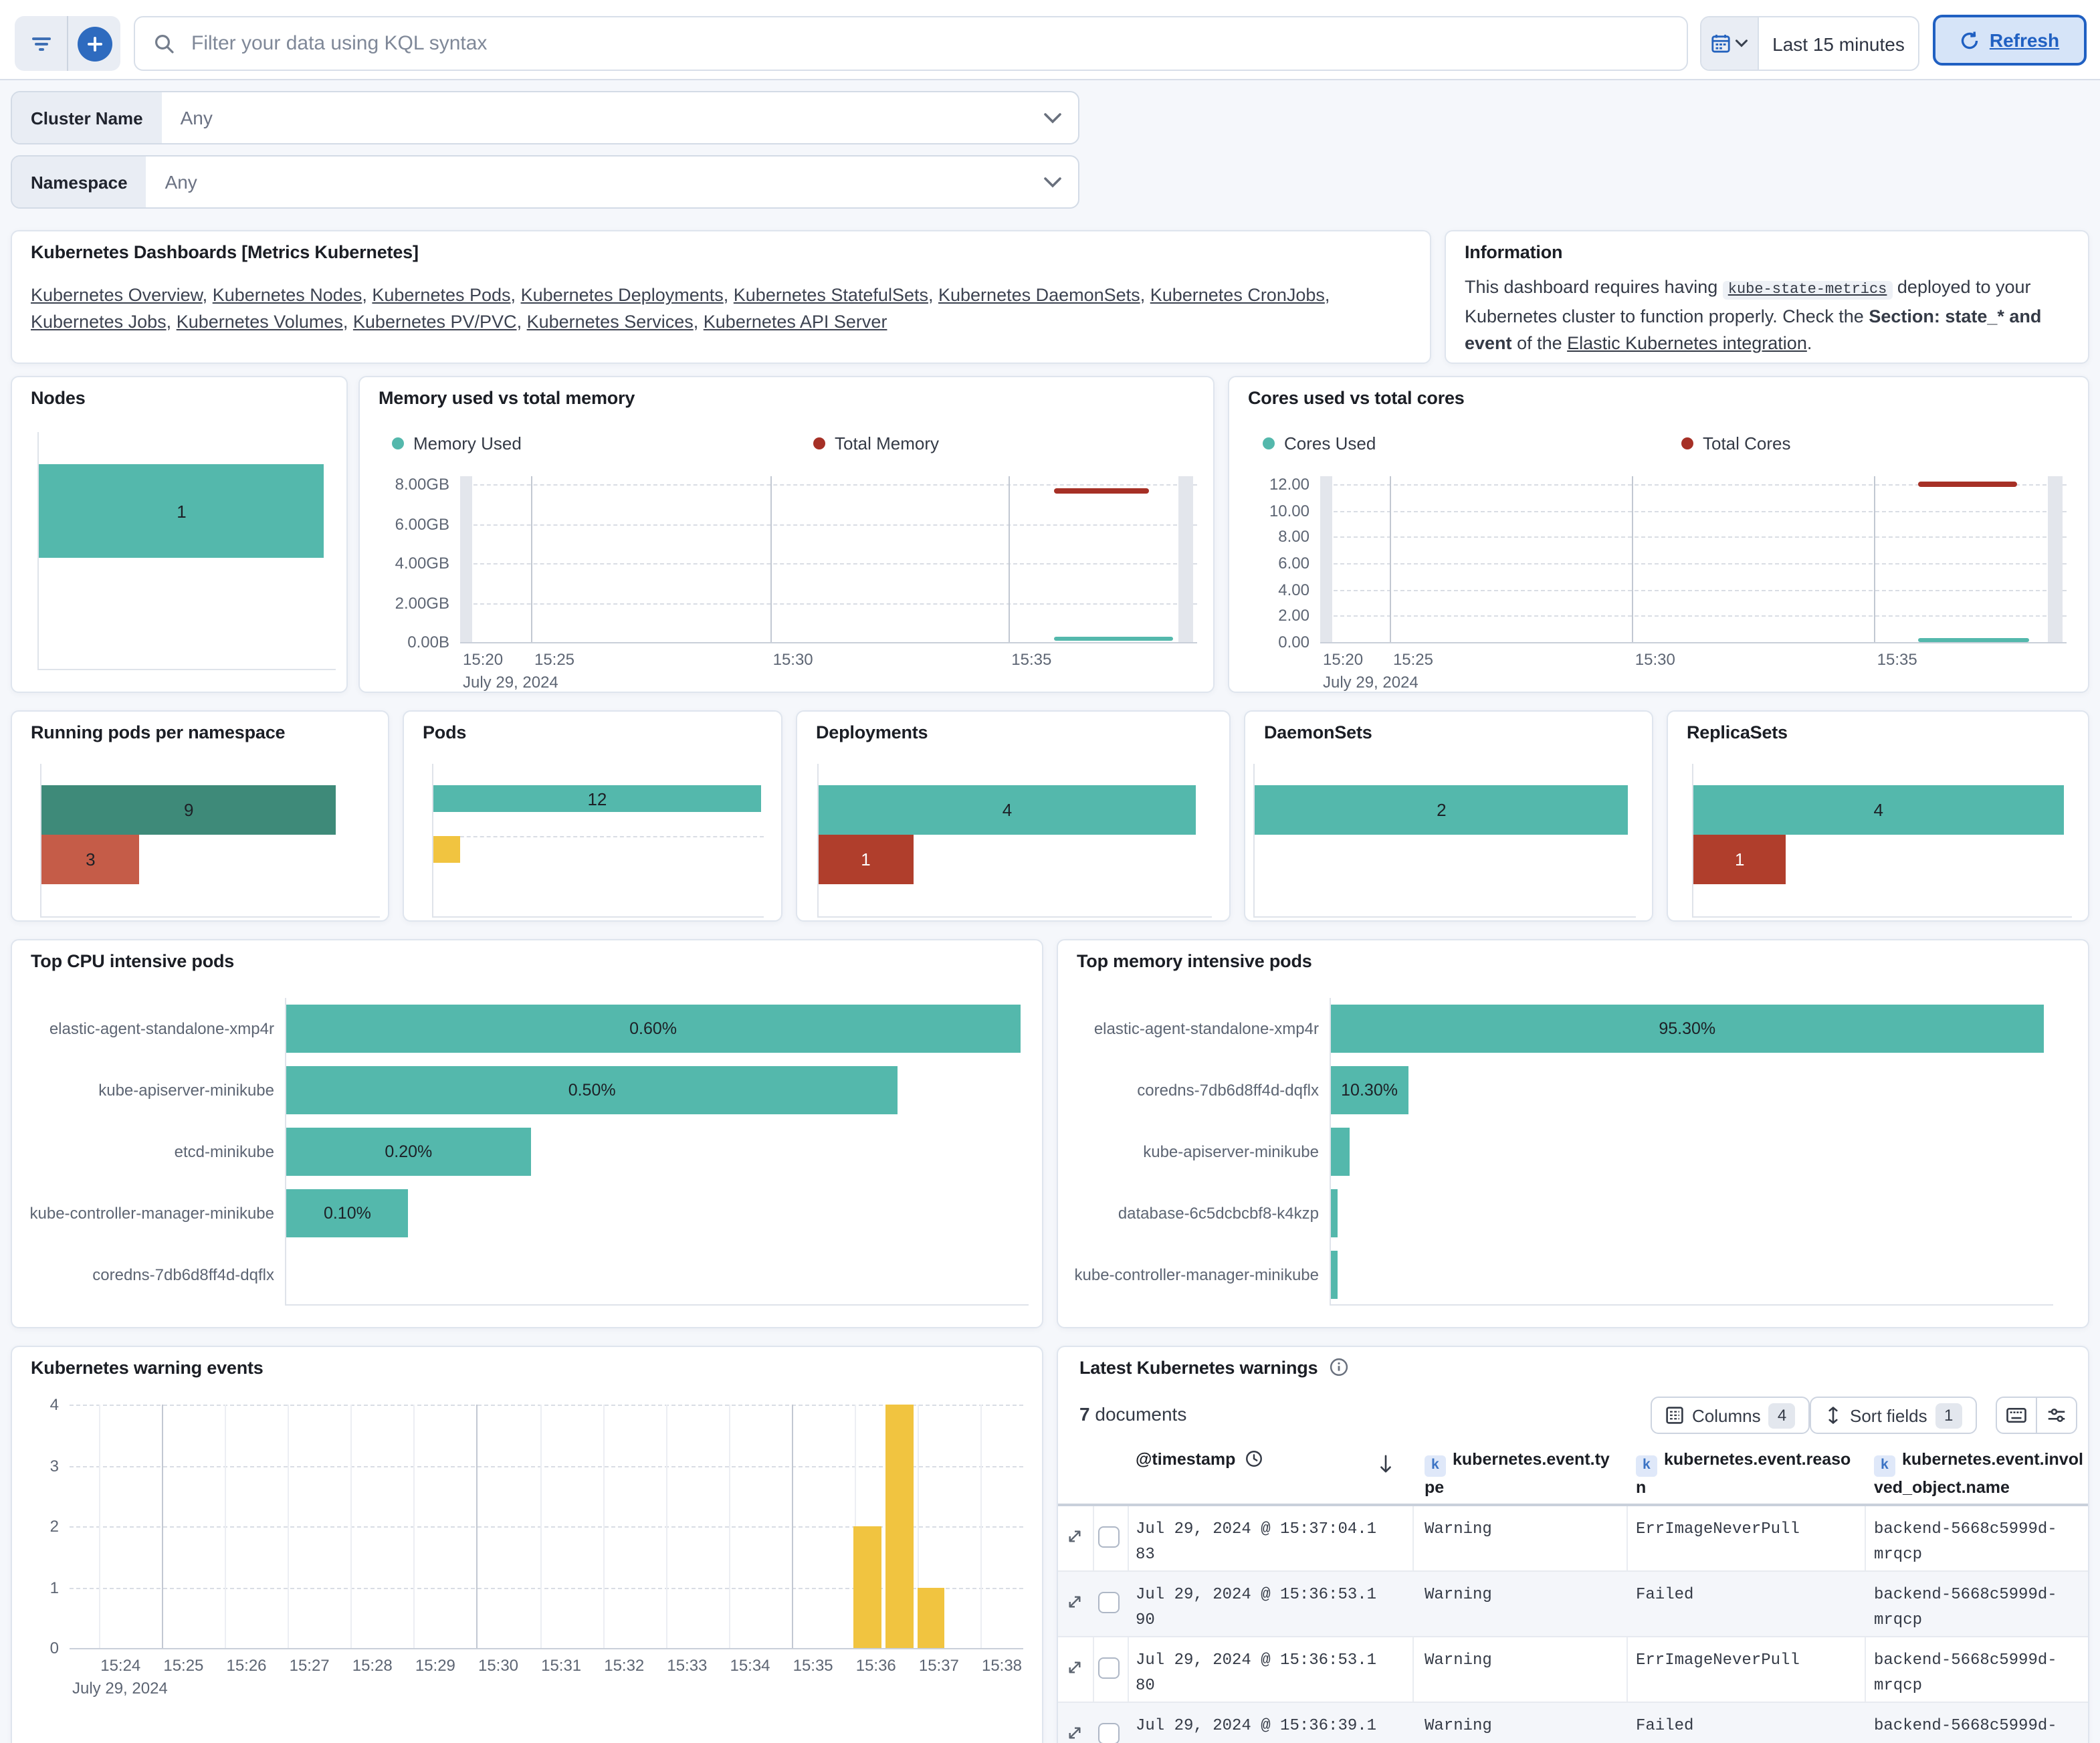 This screenshot has width=2100, height=1743. I want to click on refresh-button: Refresh, so click(2010, 40).